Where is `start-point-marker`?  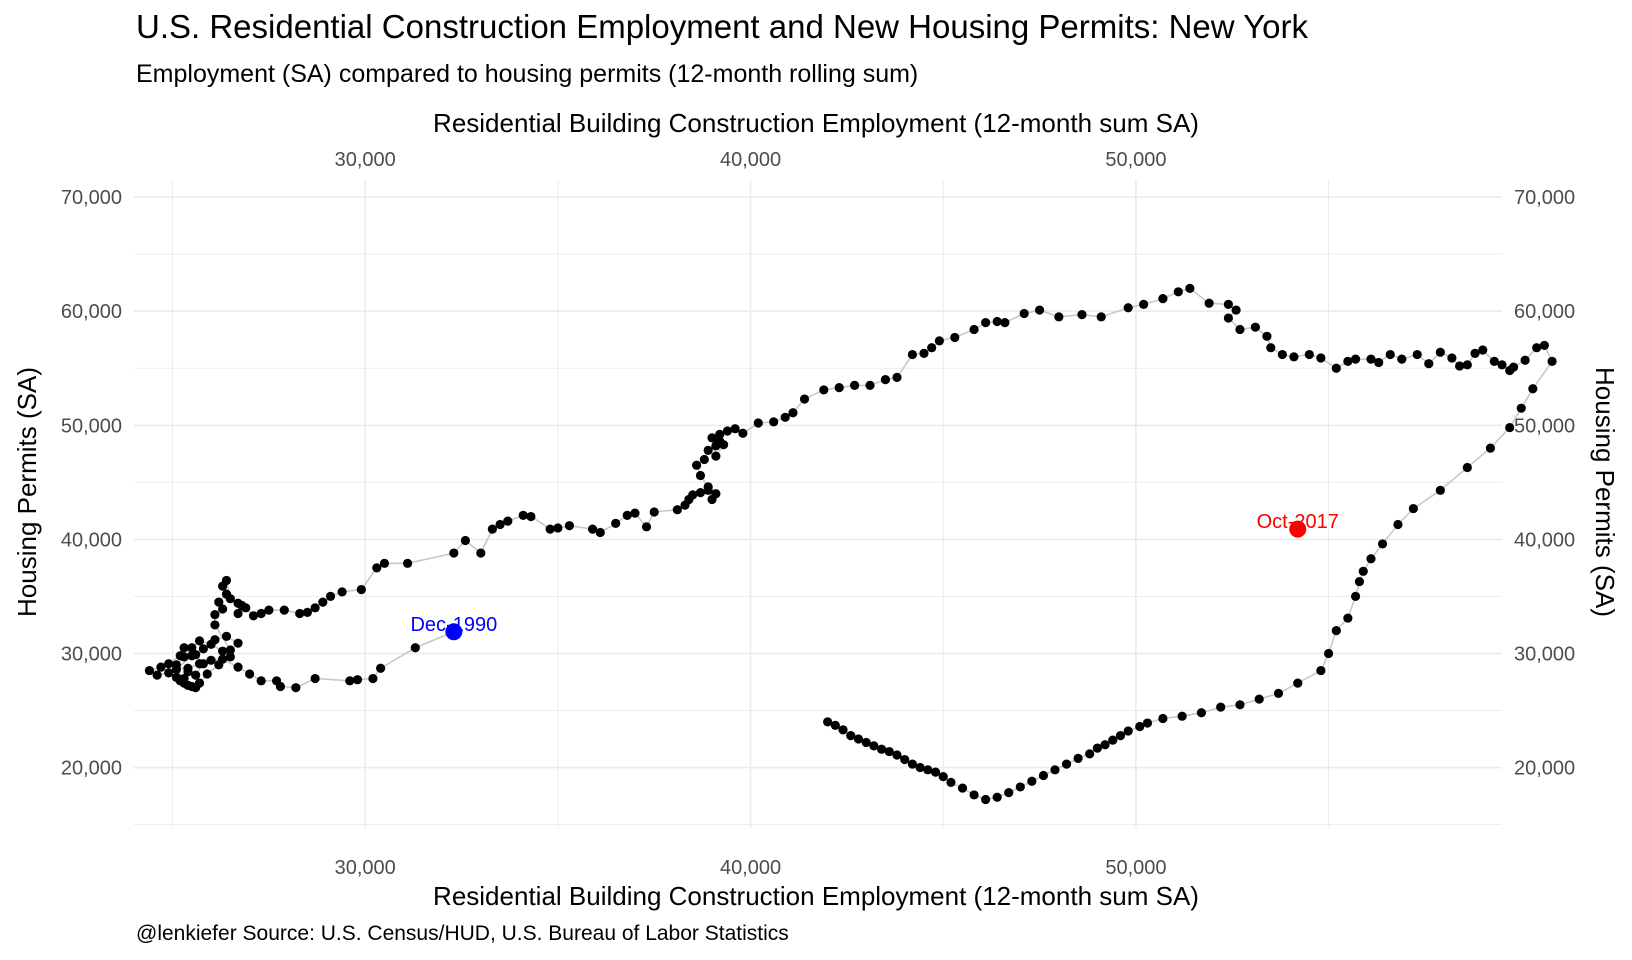
start-point-marker is located at coordinates (454, 632).